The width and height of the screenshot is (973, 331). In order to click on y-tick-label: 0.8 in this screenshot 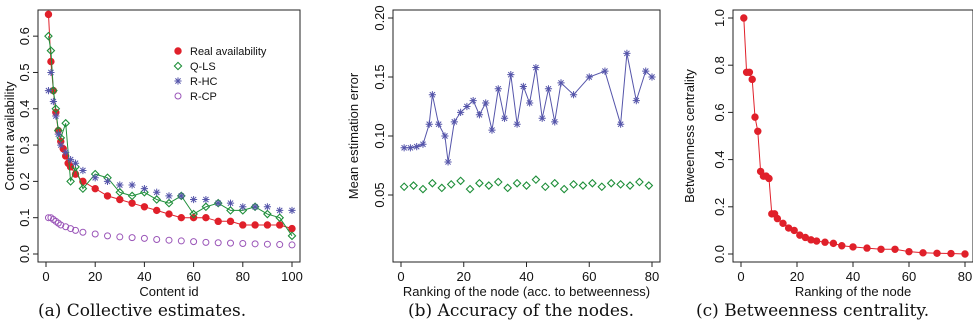, I will do `click(719, 65)`.